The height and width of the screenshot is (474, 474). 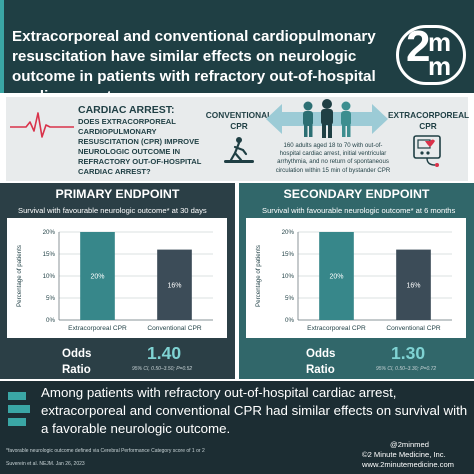 What do you see at coordinates (440, 66) in the screenshot?
I see `logo-letter-bottom: m` at bounding box center [440, 66].